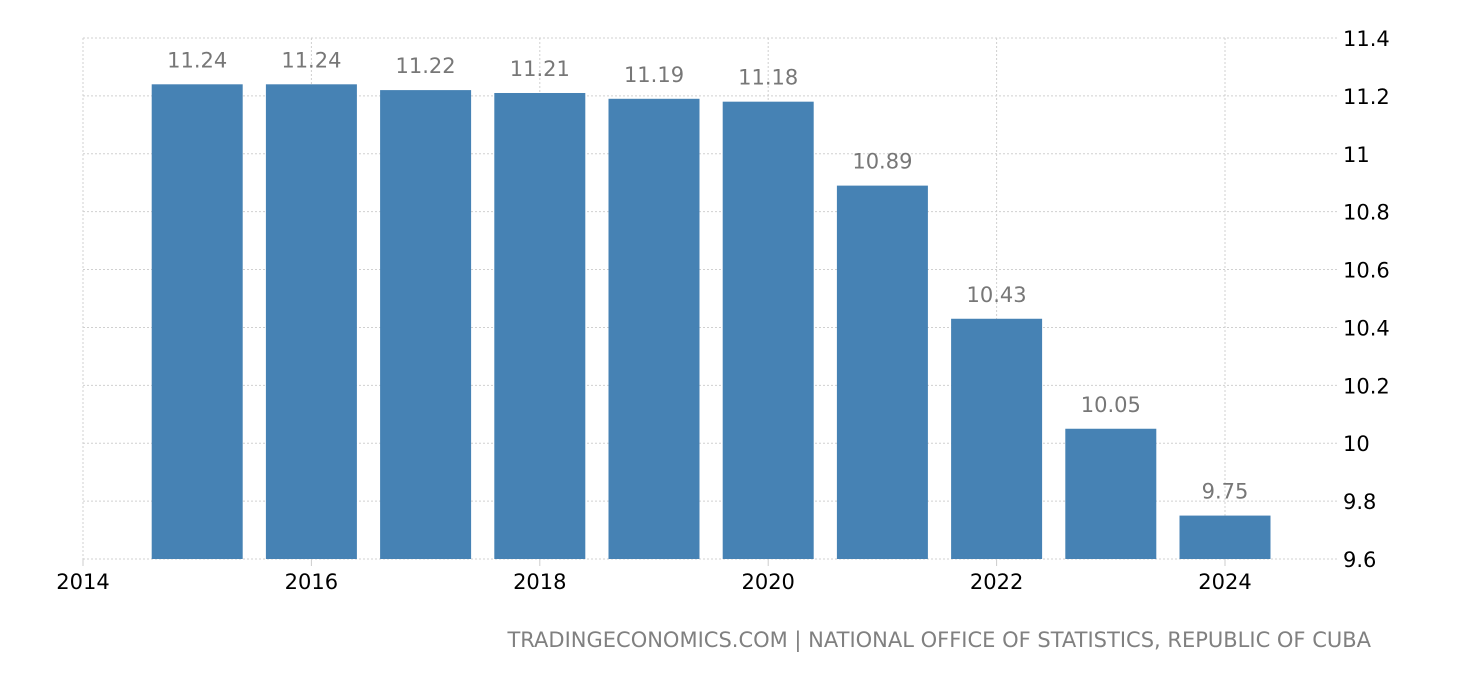 The height and width of the screenshot is (680, 1460). I want to click on bar-2016, so click(311, 322).